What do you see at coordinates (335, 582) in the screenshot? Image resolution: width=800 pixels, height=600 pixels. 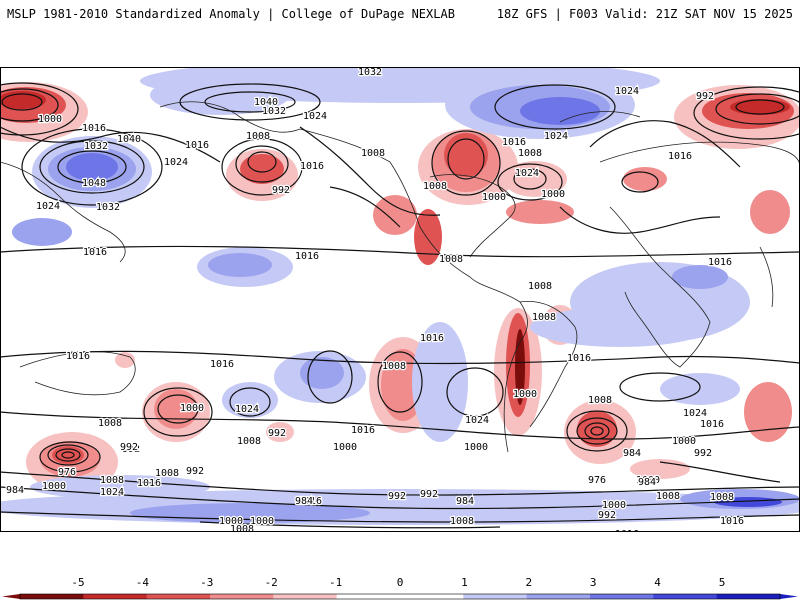 I see `colorbar-tick: -1` at bounding box center [335, 582].